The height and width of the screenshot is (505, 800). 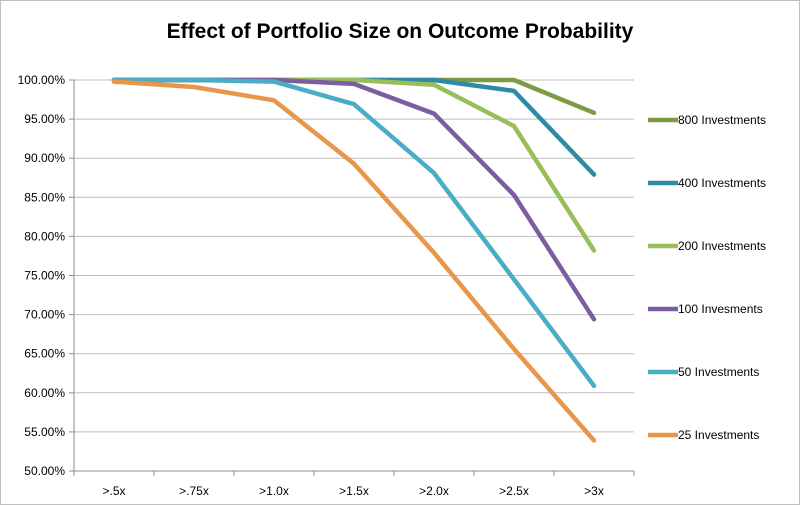 I want to click on x-tick-label: >2.0x, so click(x=434, y=491).